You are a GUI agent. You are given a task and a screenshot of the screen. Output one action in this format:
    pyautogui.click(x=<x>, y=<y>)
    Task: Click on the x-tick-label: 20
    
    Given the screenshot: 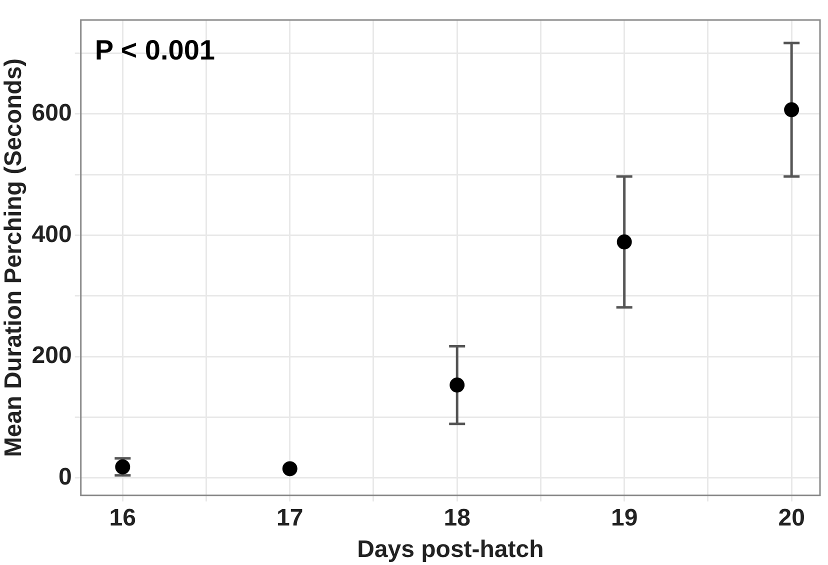 What is the action you would take?
    pyautogui.click(x=791, y=518)
    